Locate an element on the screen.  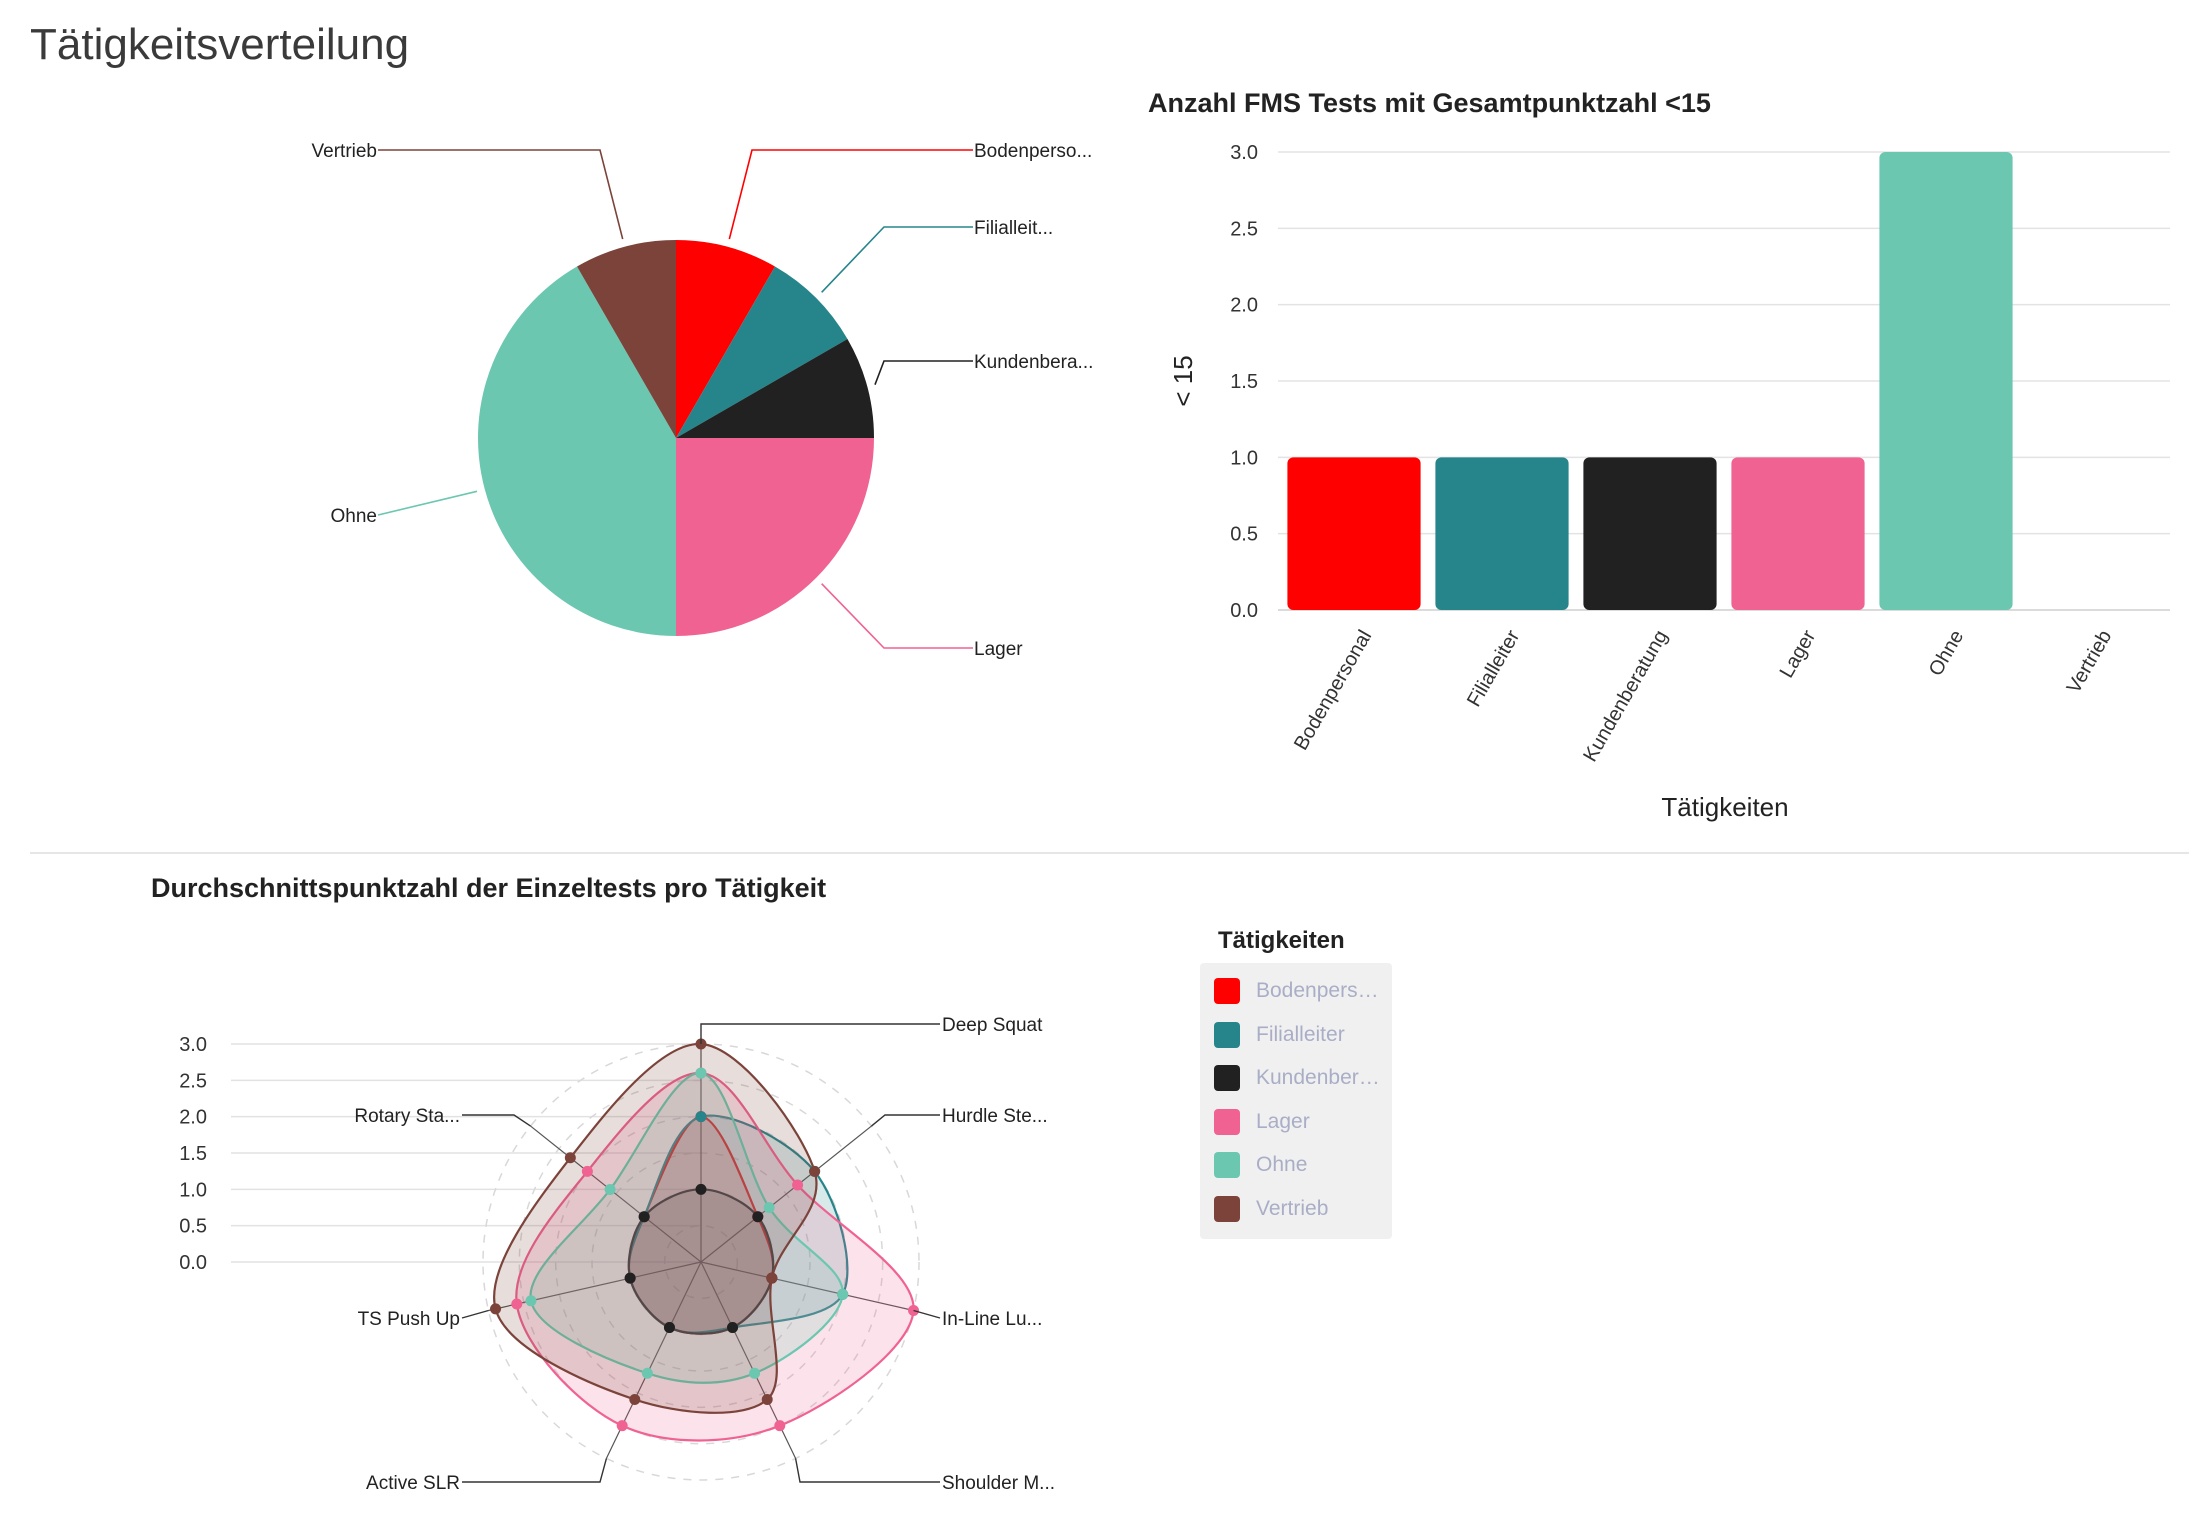
legend-item-vertrieb: Vertrieb is located at coordinates (1271, 1209).